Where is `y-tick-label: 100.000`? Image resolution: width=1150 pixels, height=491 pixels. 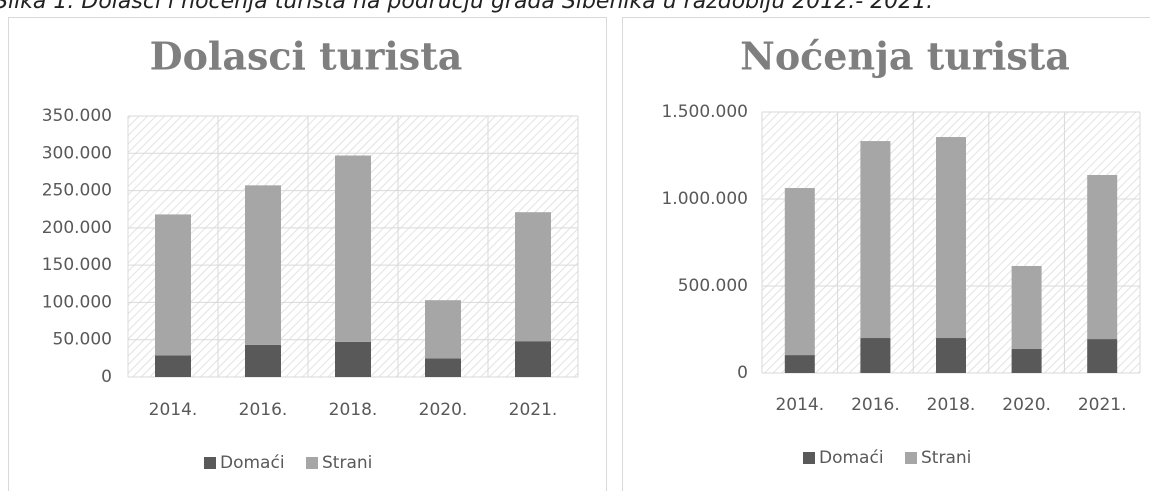
y-tick-label: 100.000 is located at coordinates (77, 302).